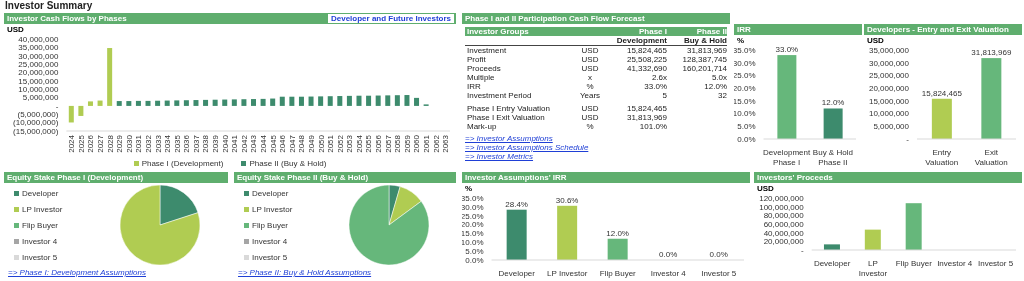 The height and width of the screenshot is (281, 1024). I want to click on text: 5.0x, so click(719, 77).